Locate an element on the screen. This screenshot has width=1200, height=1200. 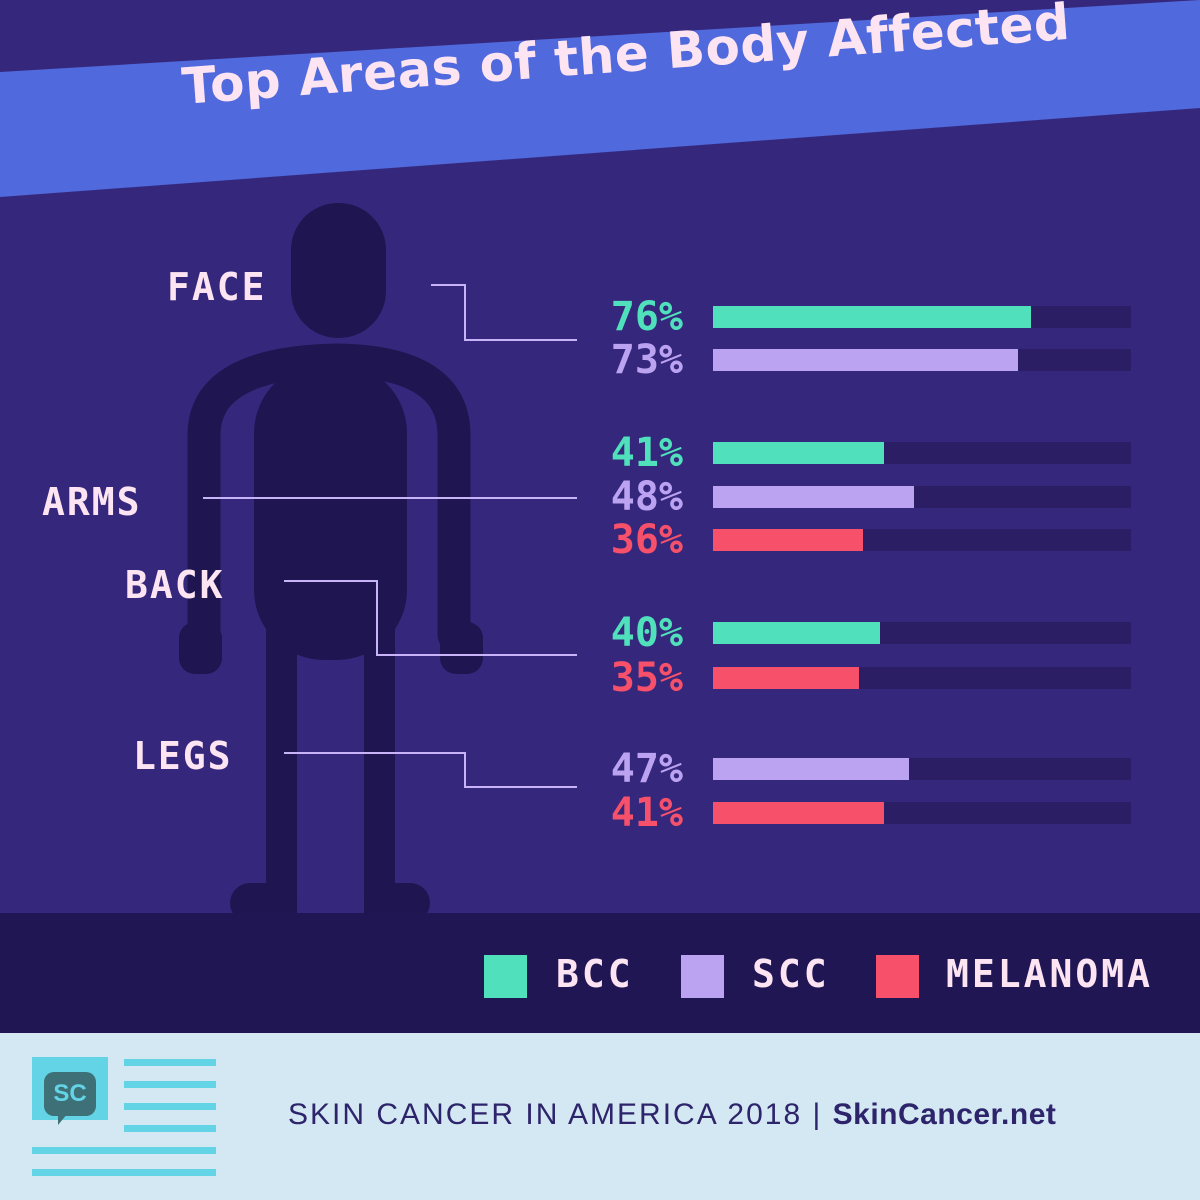
bar-arms-melanoma is located at coordinates (788, 540).